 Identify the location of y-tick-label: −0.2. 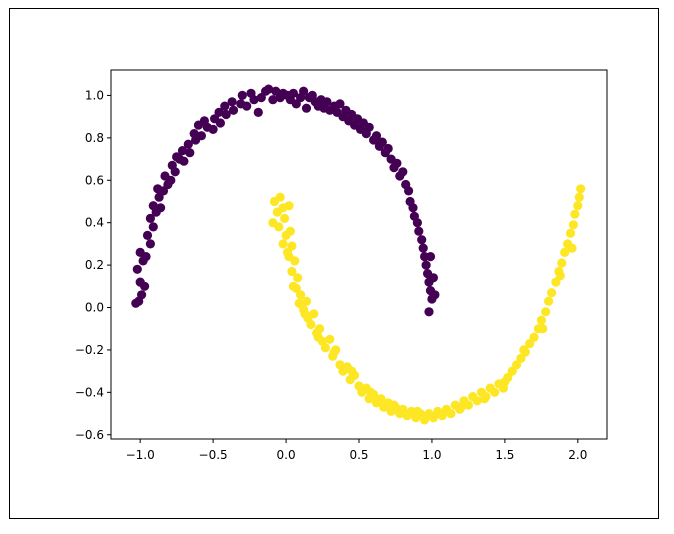
(89, 350).